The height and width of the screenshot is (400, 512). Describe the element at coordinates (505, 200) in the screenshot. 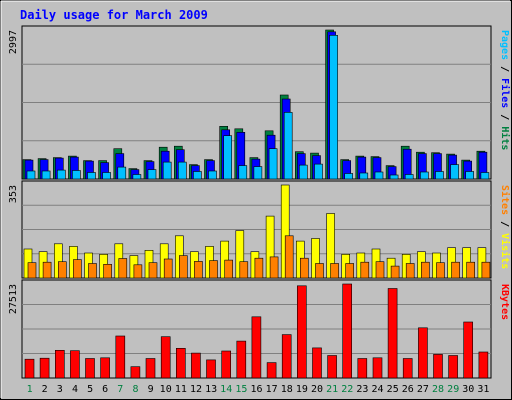

I see `legend-sites: Sites` at that location.